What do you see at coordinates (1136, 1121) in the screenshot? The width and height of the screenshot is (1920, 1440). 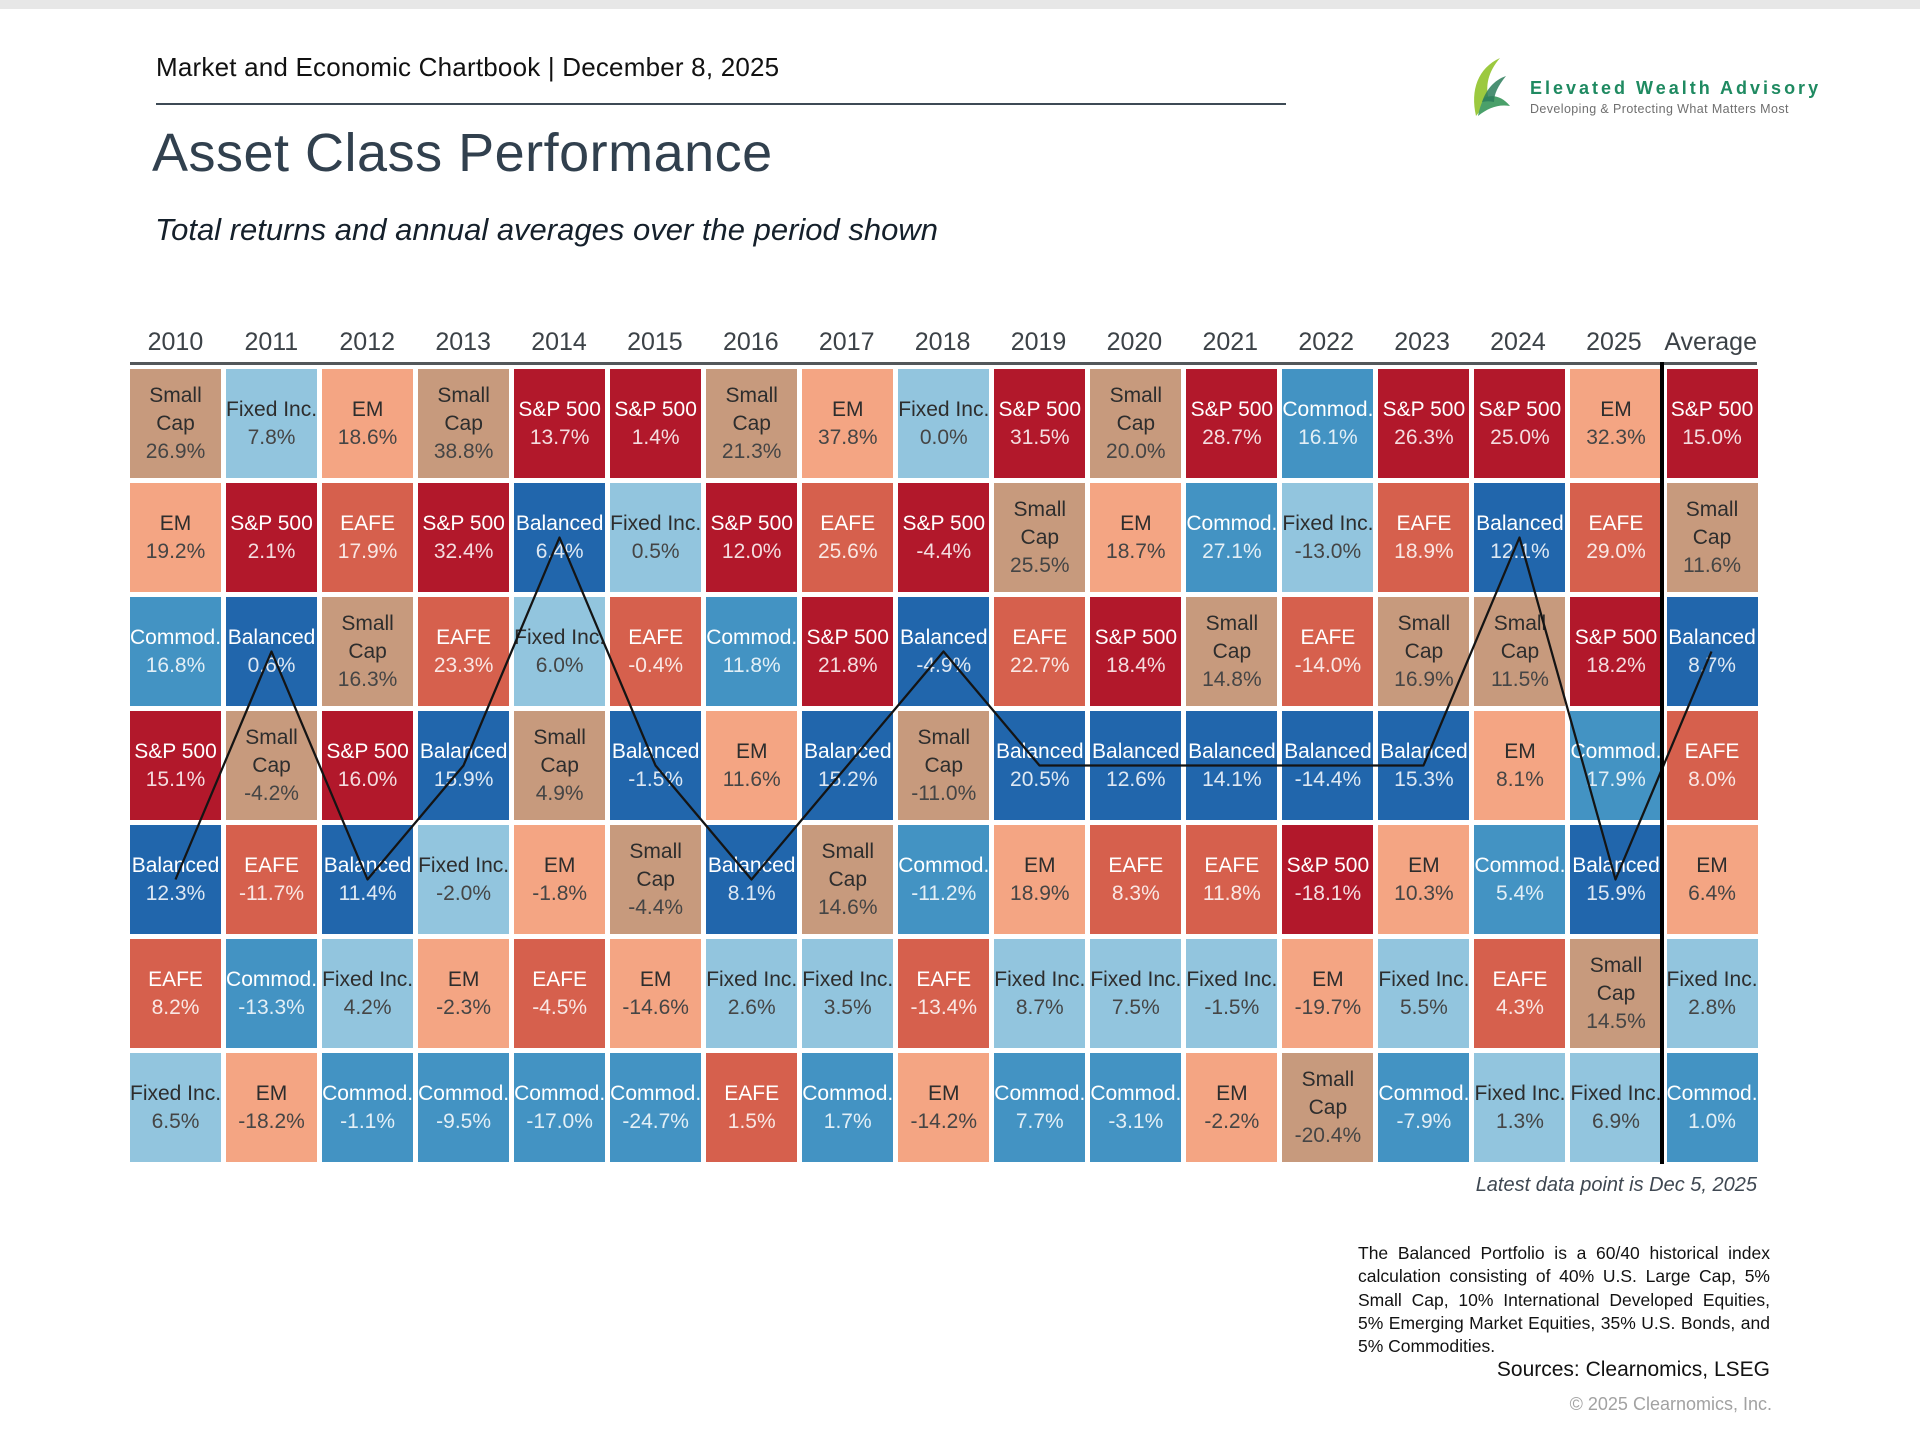 I see `asset-cell-value: -3.1%` at bounding box center [1136, 1121].